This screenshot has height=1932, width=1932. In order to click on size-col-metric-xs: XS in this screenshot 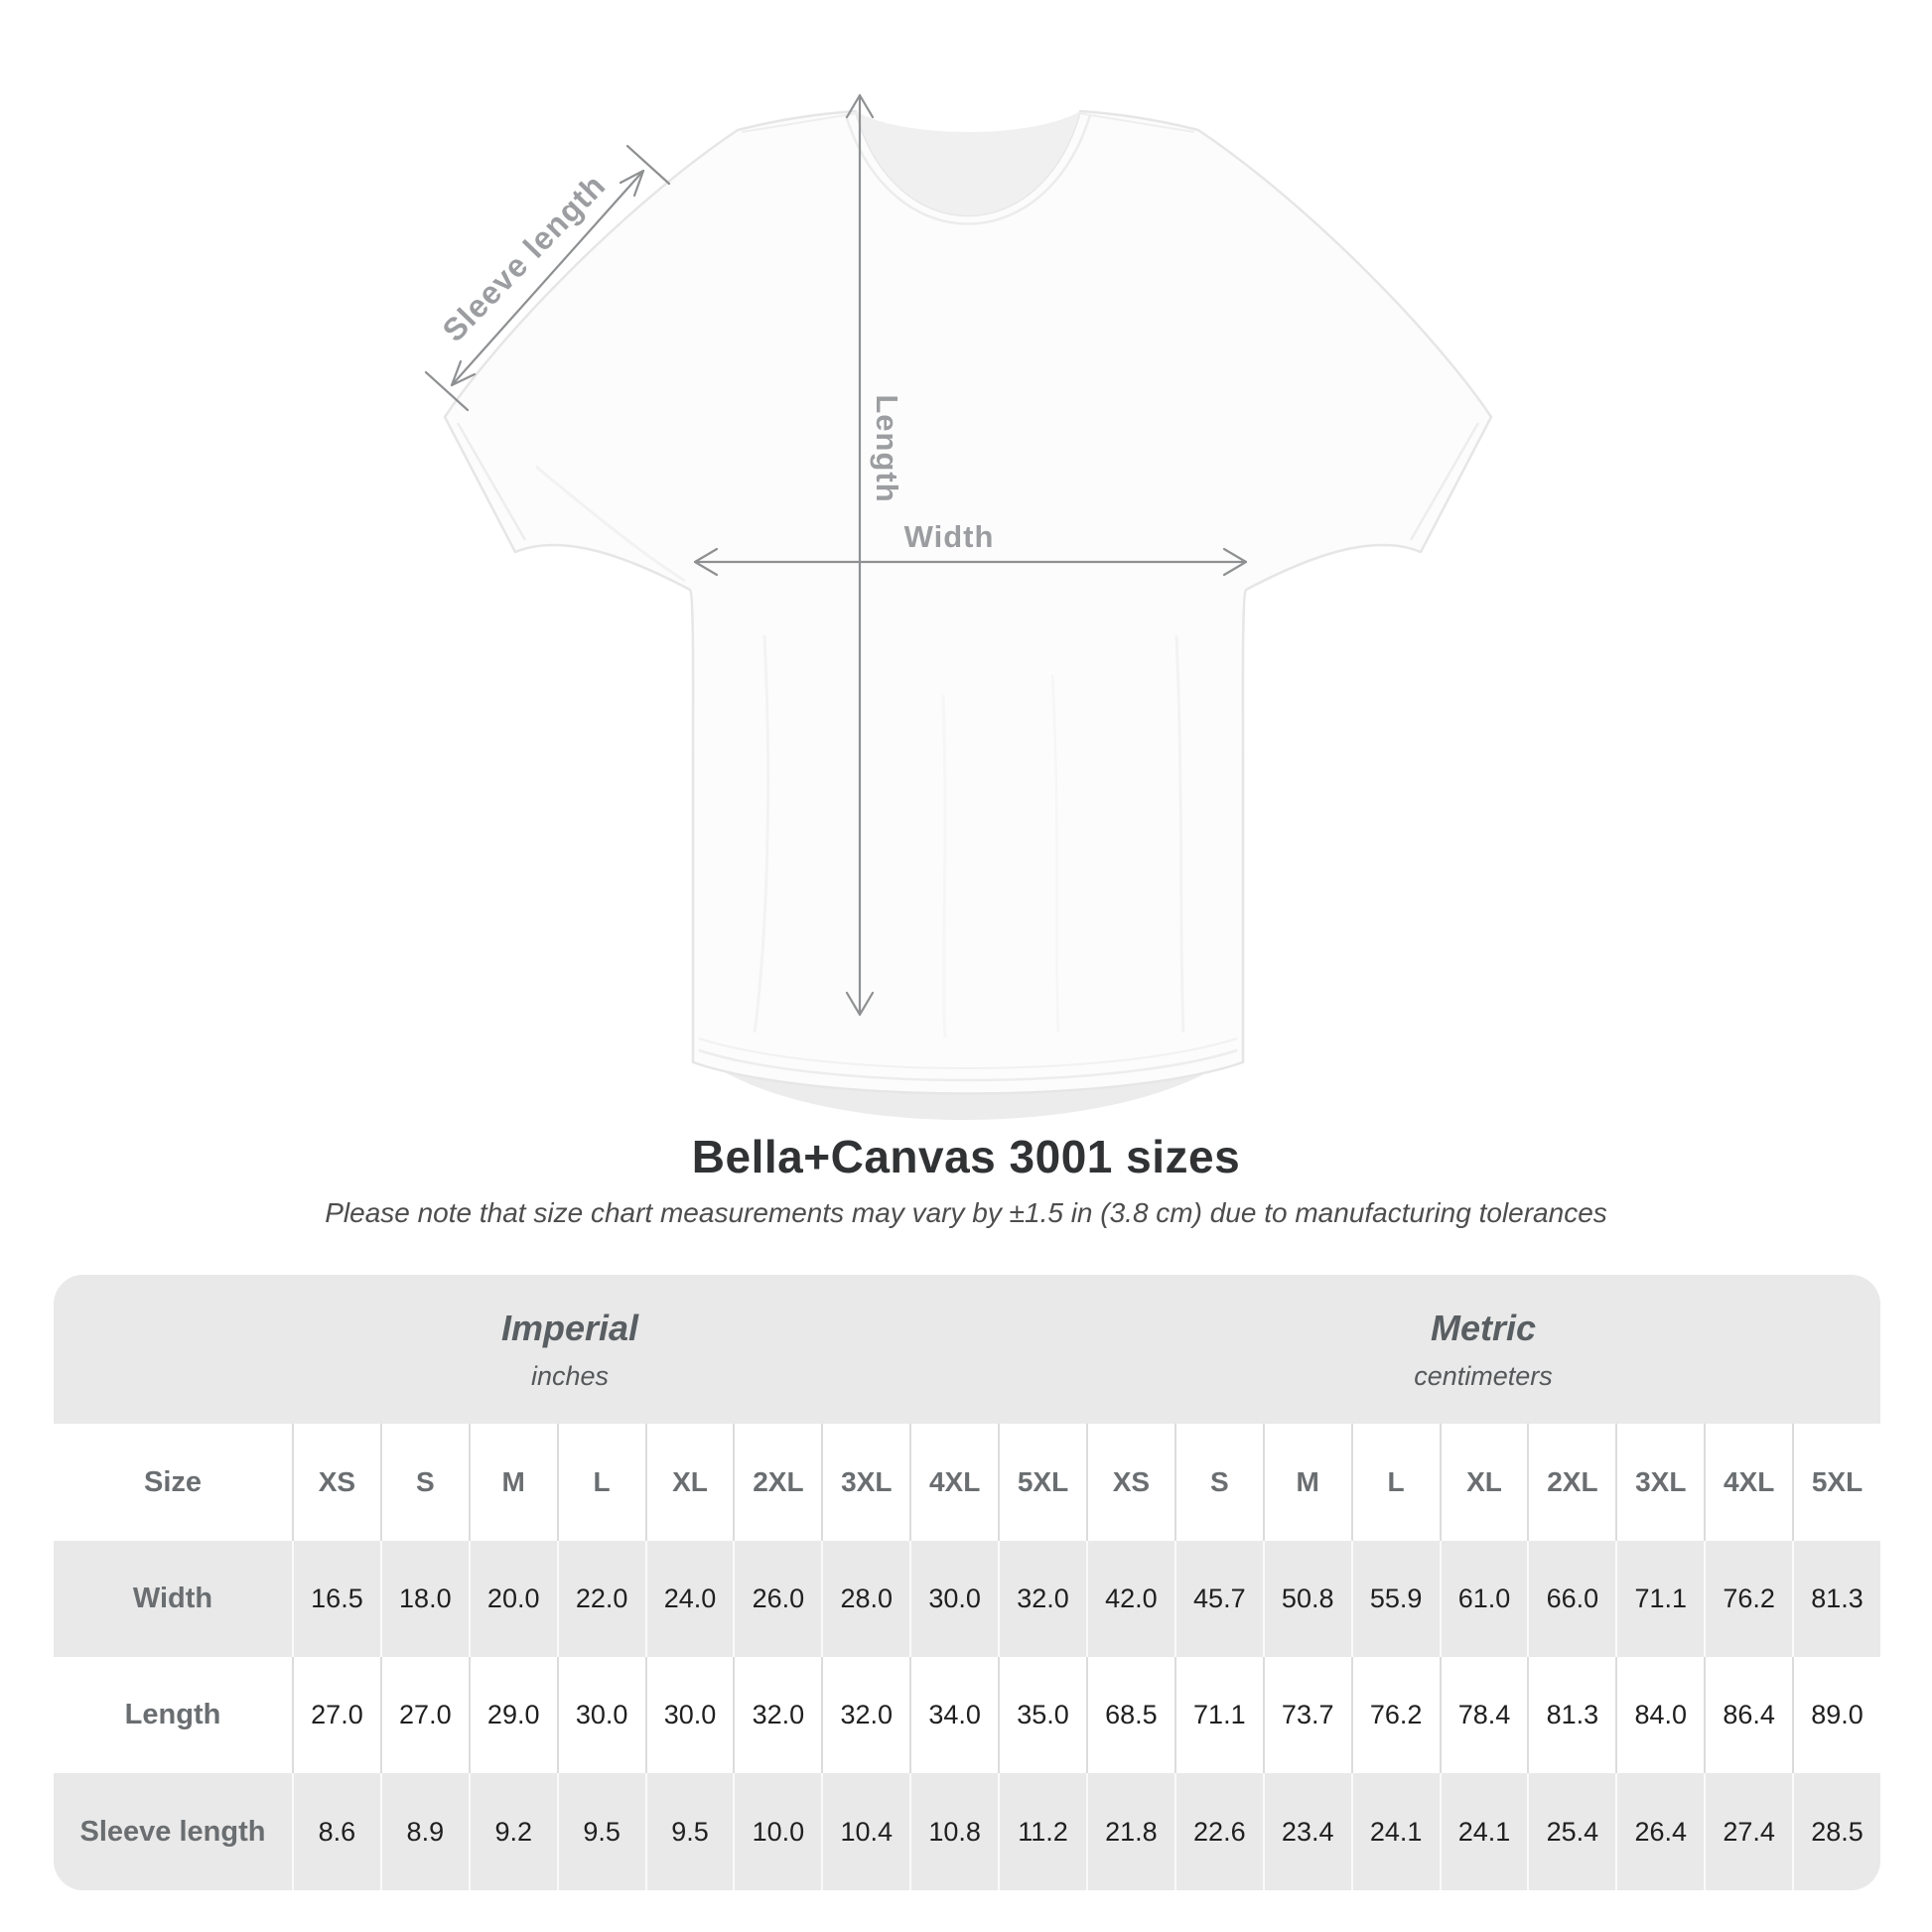, I will do `click(1130, 1483)`.